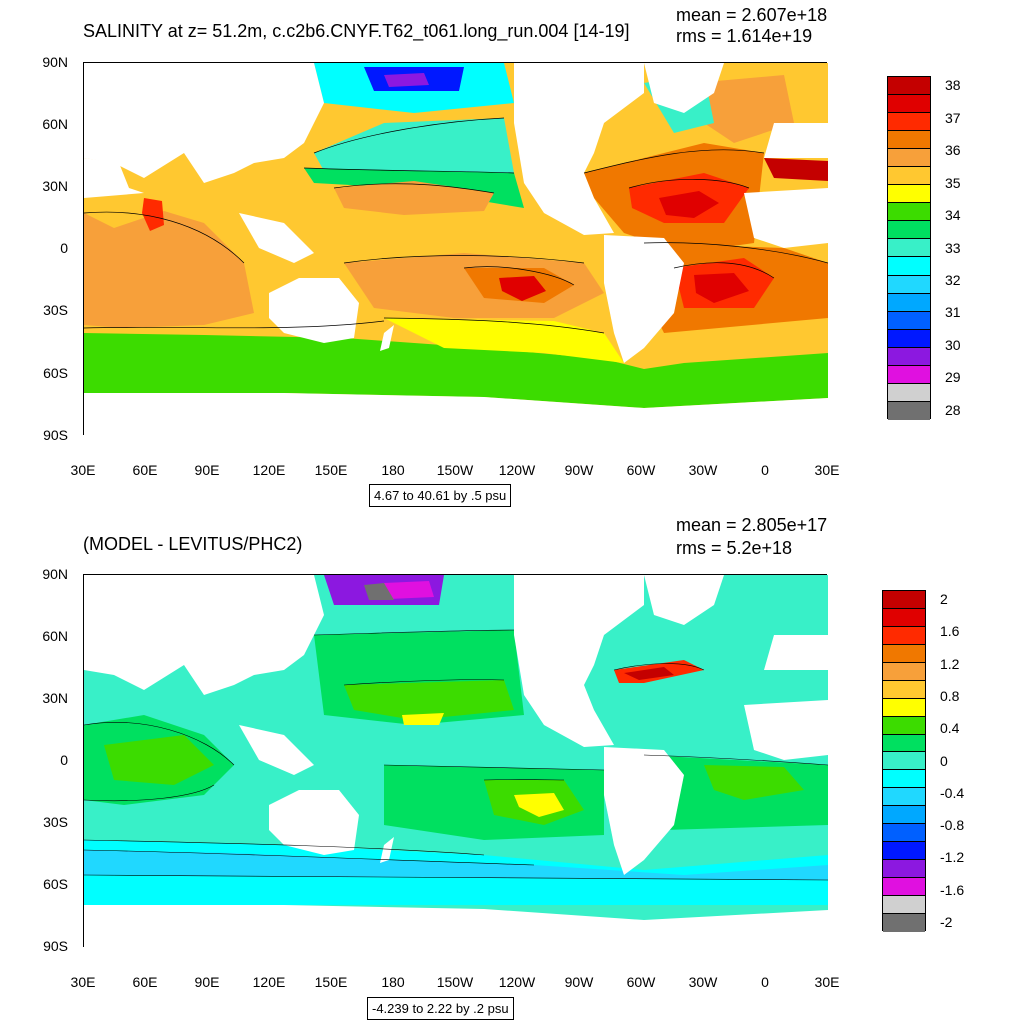 The height and width of the screenshot is (1024, 1024). I want to click on colorbar-label: 34, so click(953, 215).